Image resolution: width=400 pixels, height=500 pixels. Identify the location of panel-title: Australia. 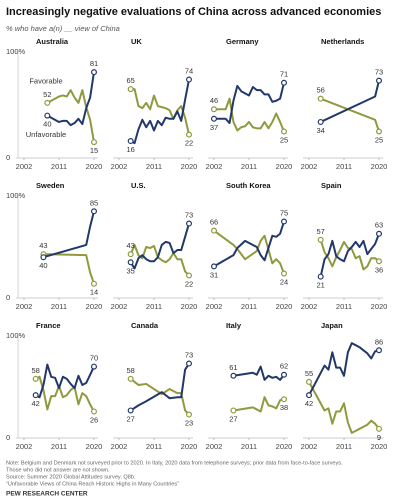
(52, 41).